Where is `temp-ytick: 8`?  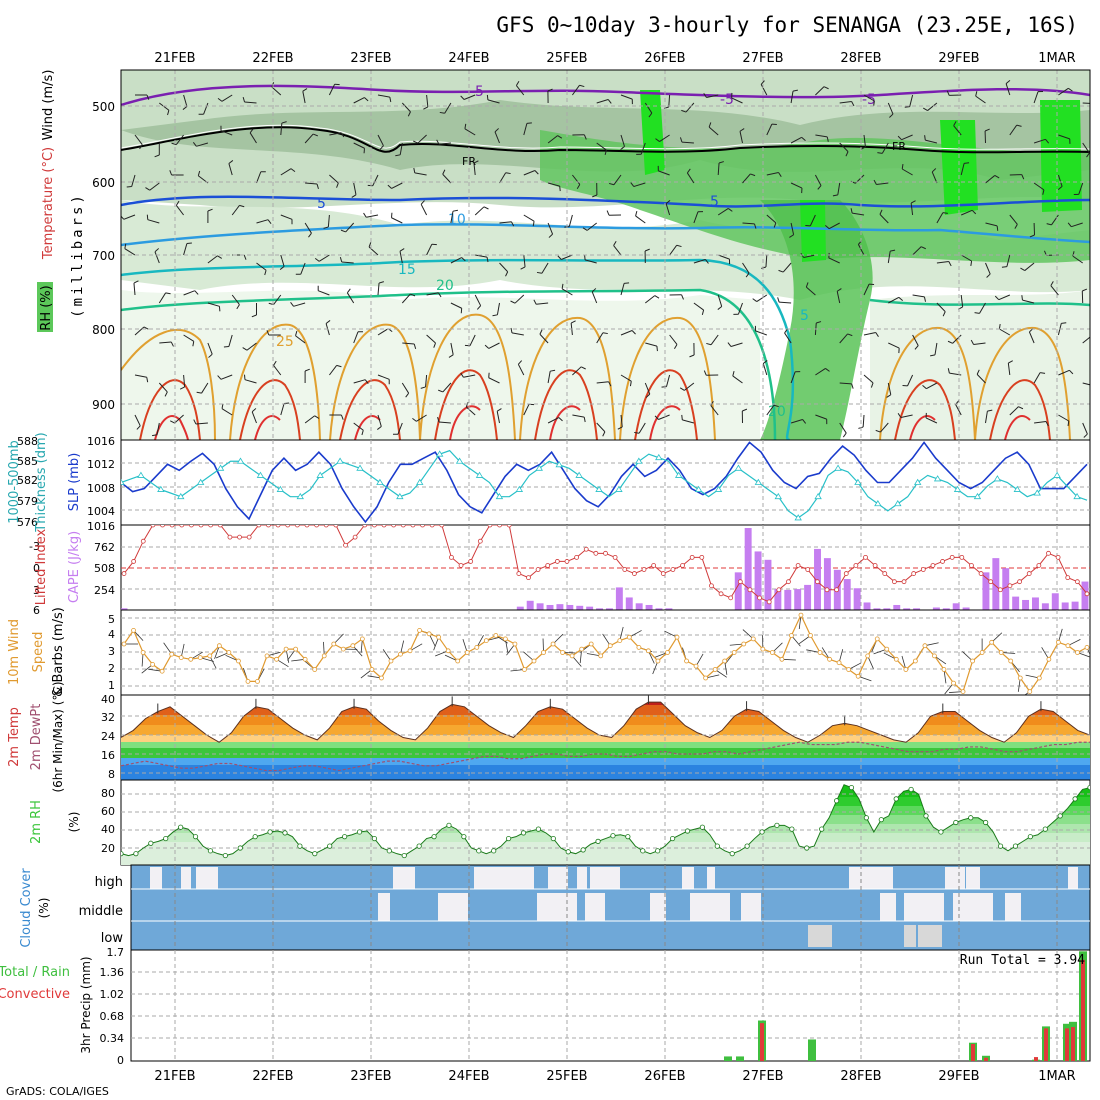 temp-ytick: 8 is located at coordinates (111, 774).